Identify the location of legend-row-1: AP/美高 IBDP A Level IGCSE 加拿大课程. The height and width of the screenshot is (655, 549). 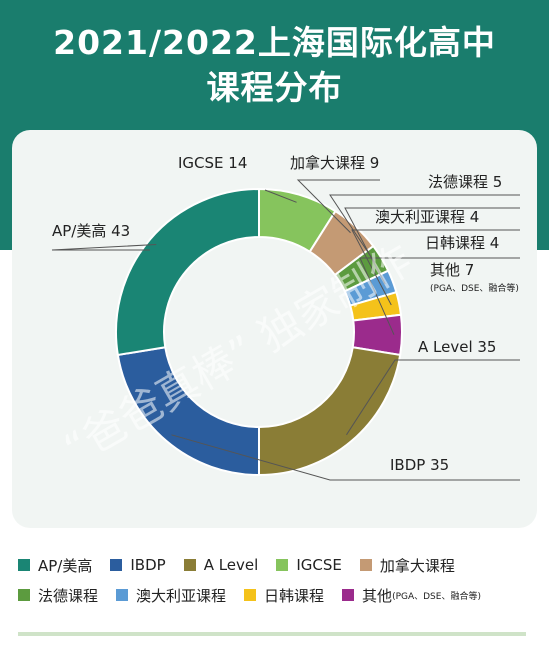
(278, 565).